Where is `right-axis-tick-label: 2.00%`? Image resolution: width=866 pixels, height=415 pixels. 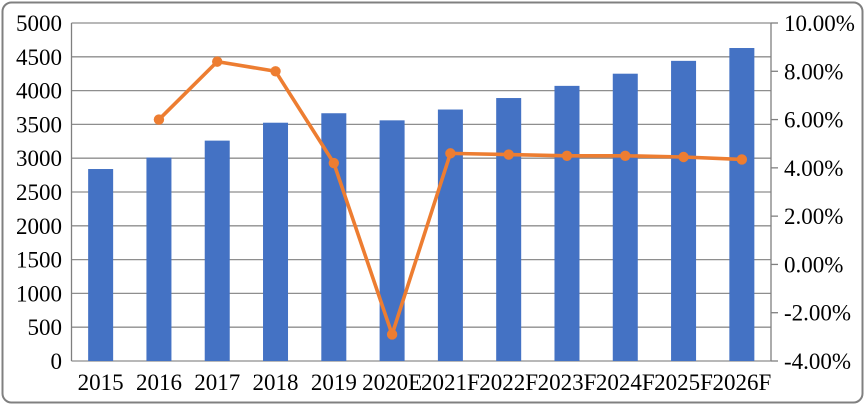
right-axis-tick-label: 2.00% is located at coordinates (813, 216).